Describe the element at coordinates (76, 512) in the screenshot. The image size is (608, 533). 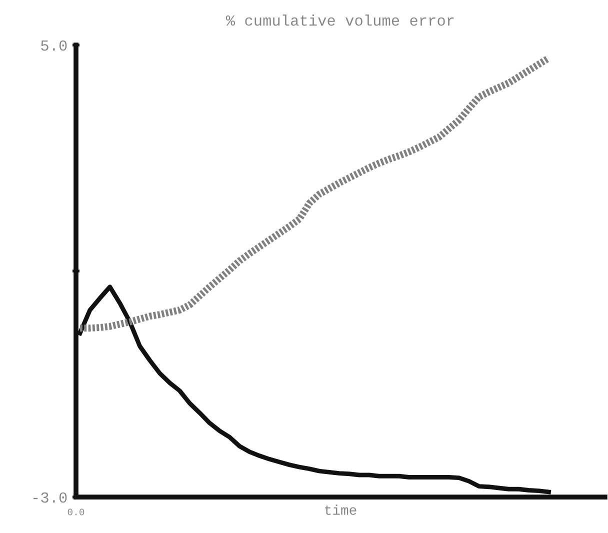
I see `text: 0.0` at that location.